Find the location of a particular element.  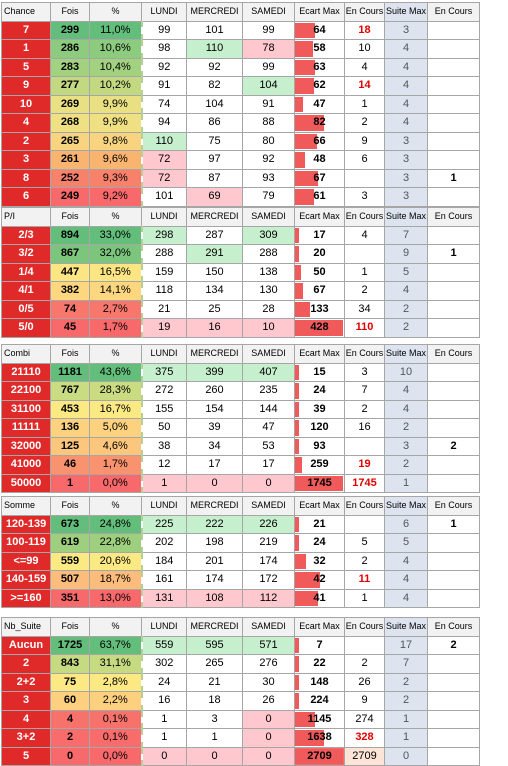

mercredi-cell: 1 is located at coordinates (214, 738).